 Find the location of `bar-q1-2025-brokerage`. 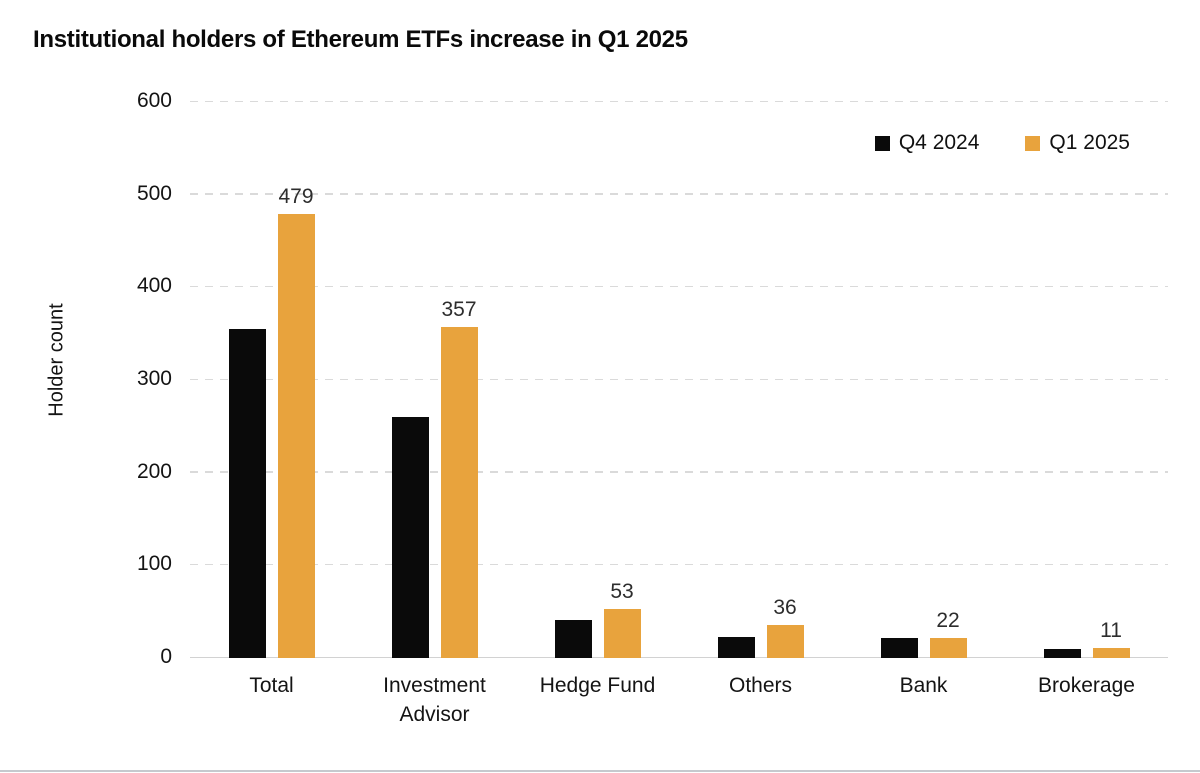

bar-q1-2025-brokerage is located at coordinates (1111, 652).